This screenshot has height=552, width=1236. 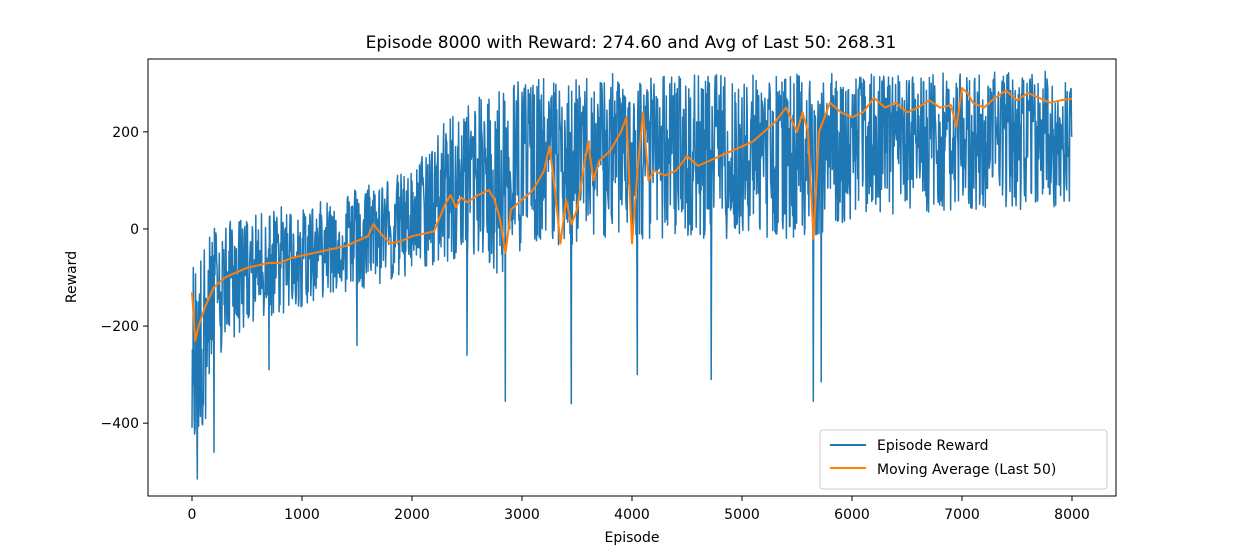 I want to click on x-tick-label: 4000, so click(x=632, y=515).